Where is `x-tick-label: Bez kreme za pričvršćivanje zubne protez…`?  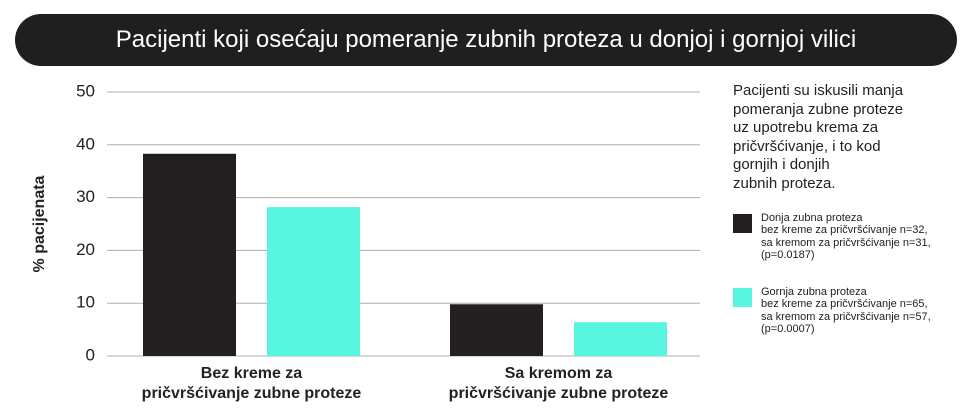 x-tick-label: Bez kreme za pričvršćivanje zubne protez… is located at coordinates (251, 383).